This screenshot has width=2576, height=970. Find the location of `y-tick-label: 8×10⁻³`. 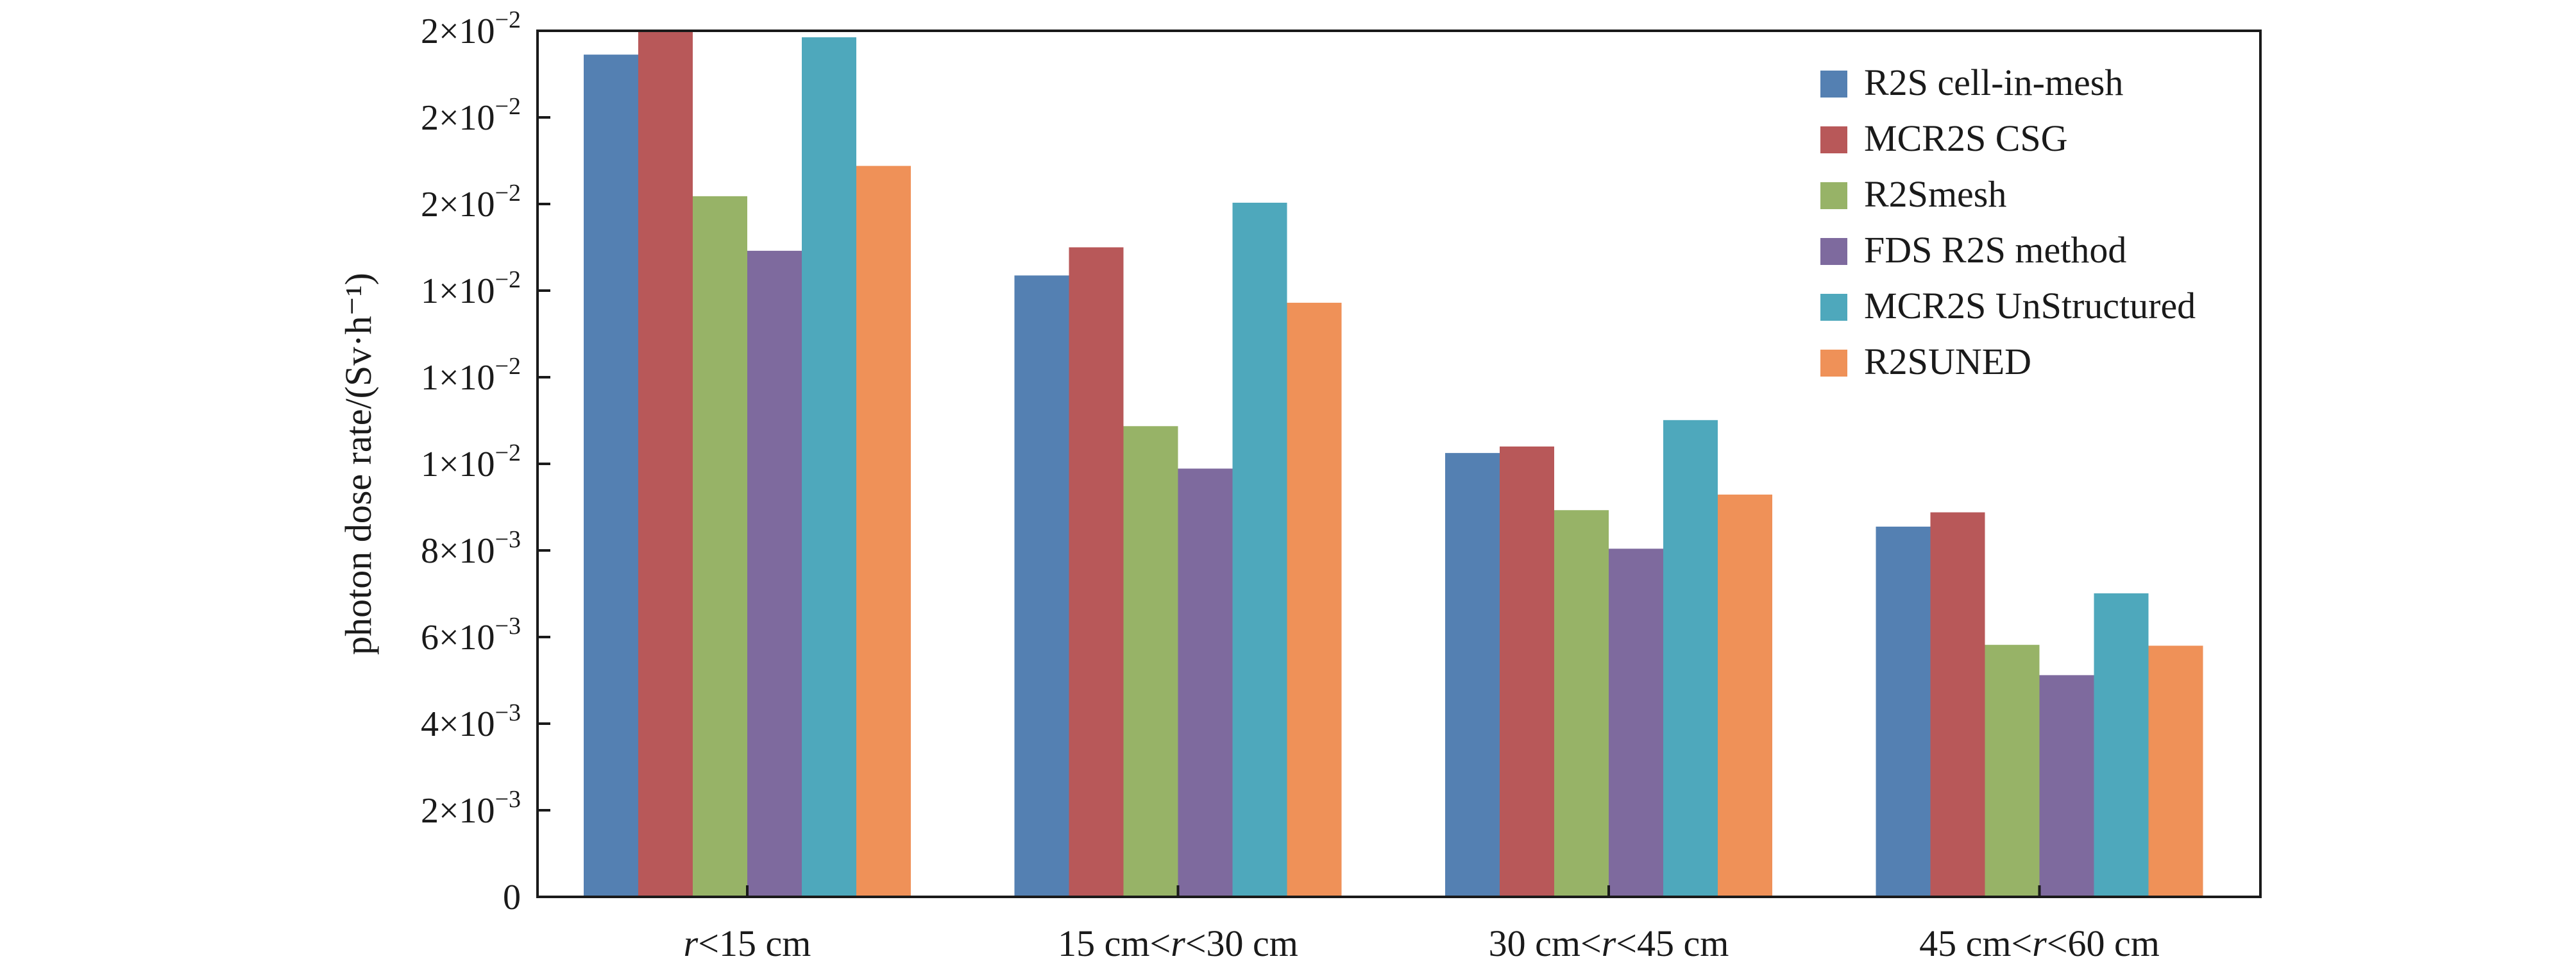

y-tick-label: 8×10⁻³ is located at coordinates (471, 548).